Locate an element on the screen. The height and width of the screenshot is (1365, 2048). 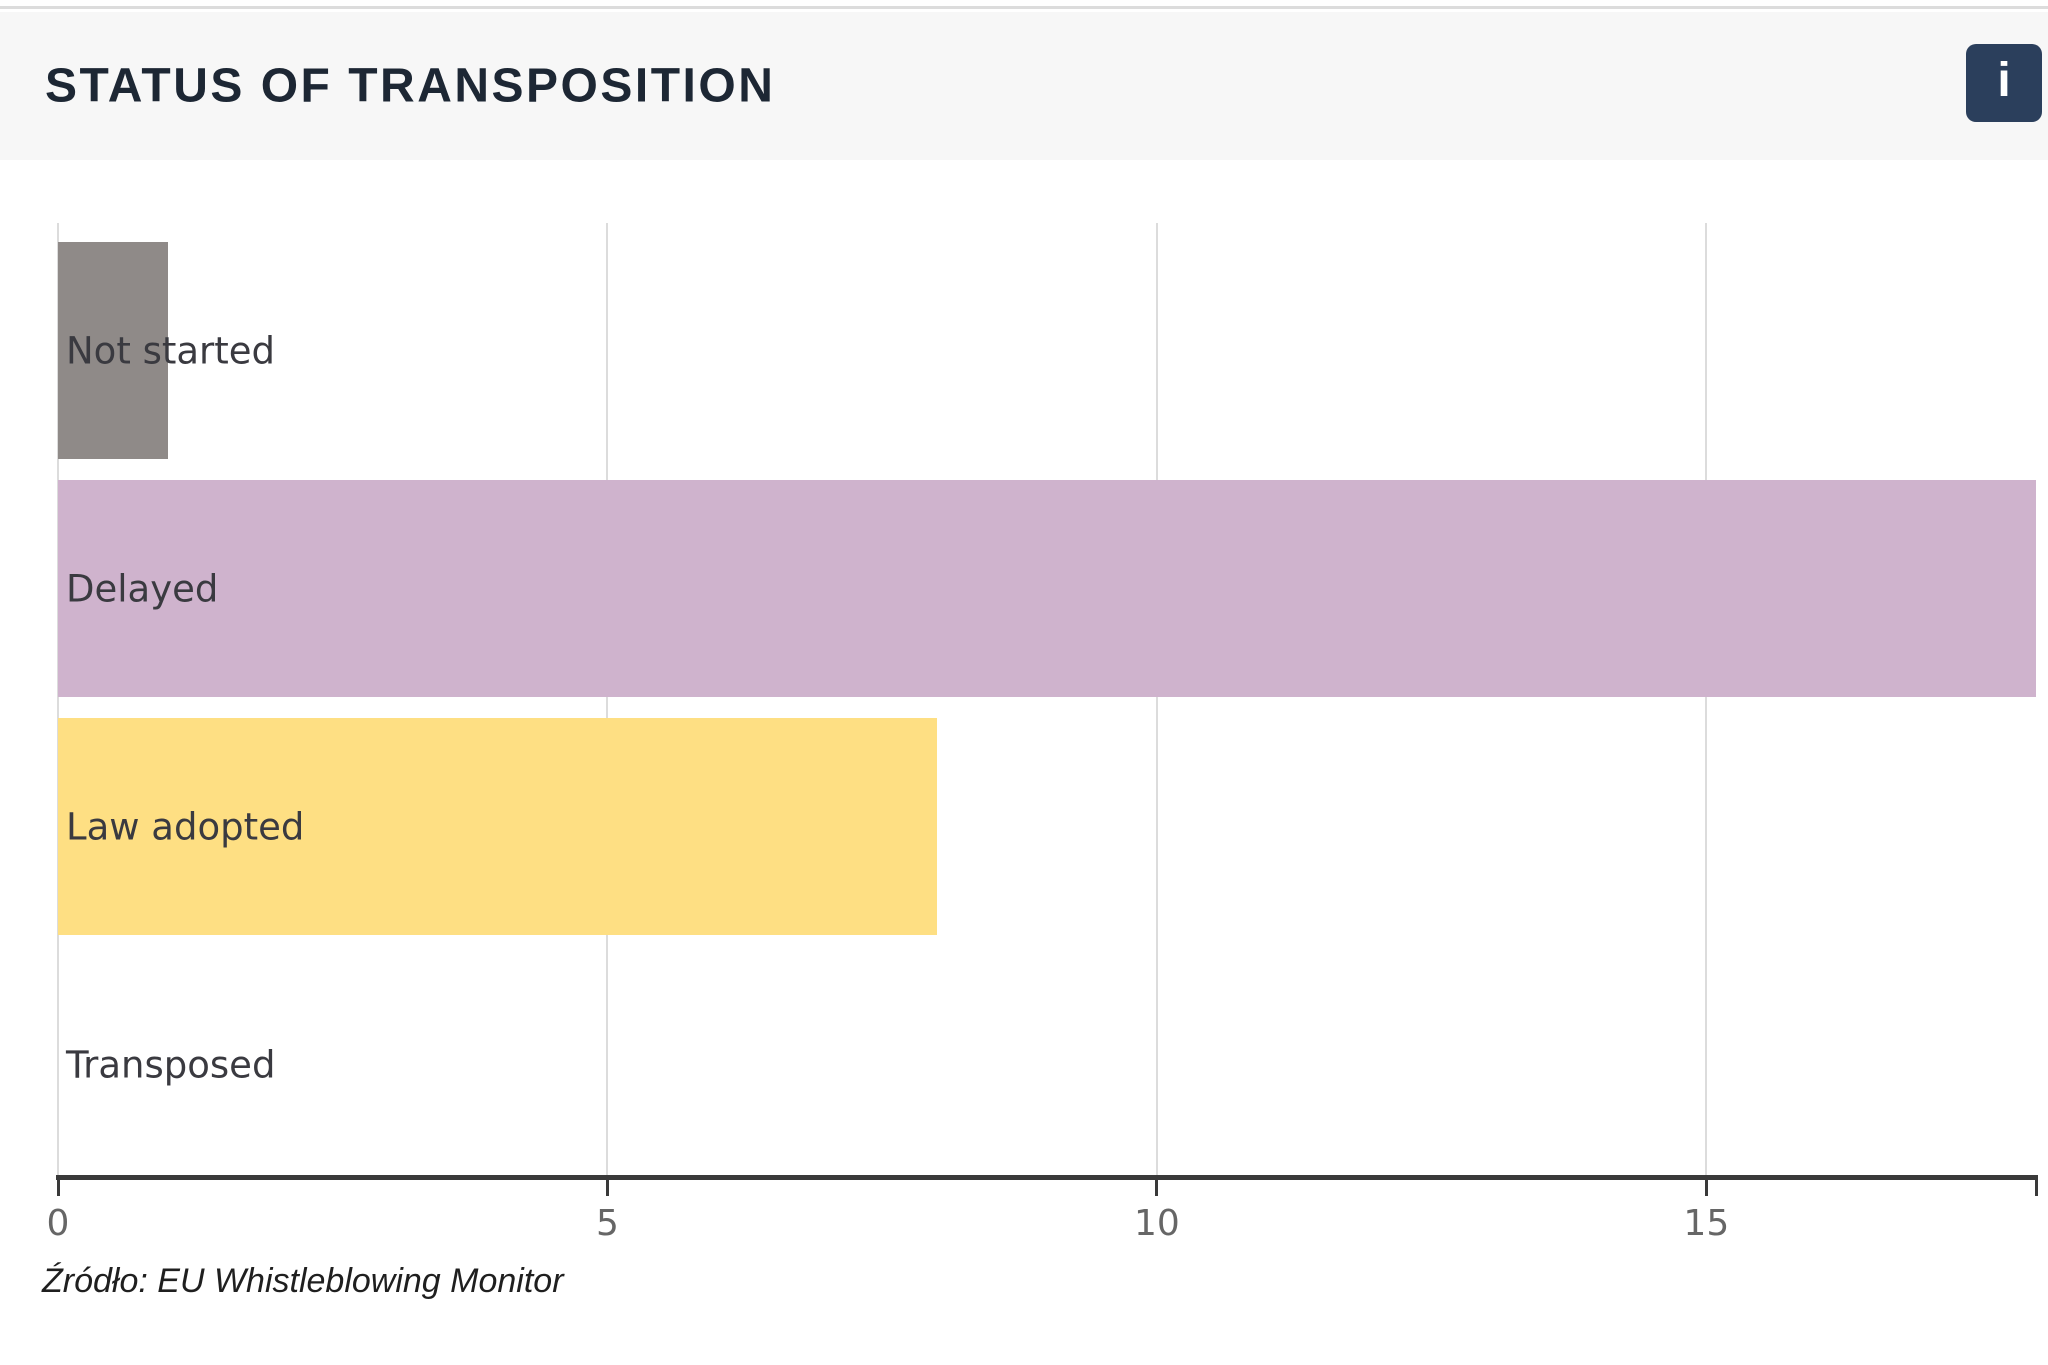
top-divider is located at coordinates (1024, 4).